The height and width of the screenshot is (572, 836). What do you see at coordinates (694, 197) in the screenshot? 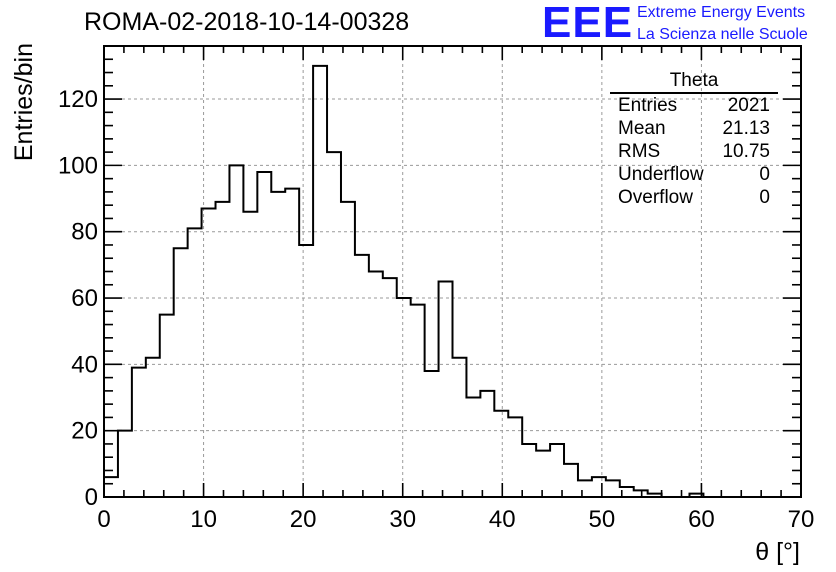
I see `stats-row-overflow: Overflow 0` at bounding box center [694, 197].